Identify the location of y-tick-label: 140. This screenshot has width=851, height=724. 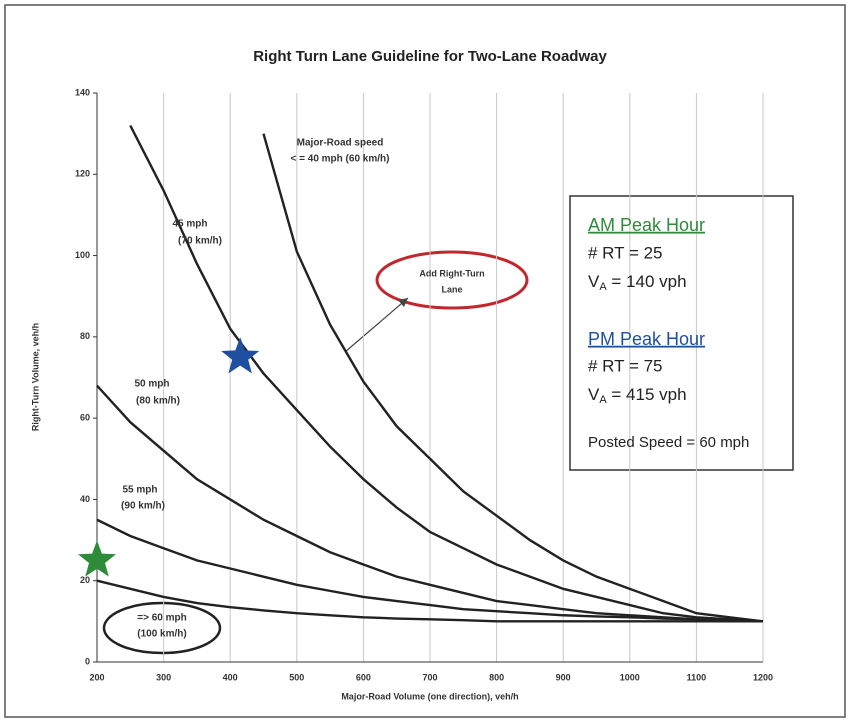
(82, 92).